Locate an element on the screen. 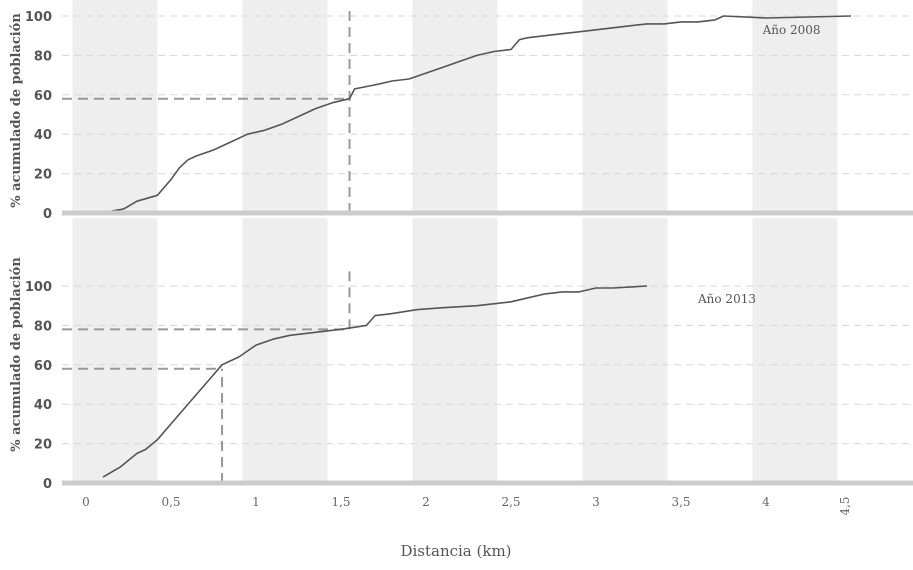 The width and height of the screenshot is (913, 570). x-tick-label: 1 is located at coordinates (256, 502).